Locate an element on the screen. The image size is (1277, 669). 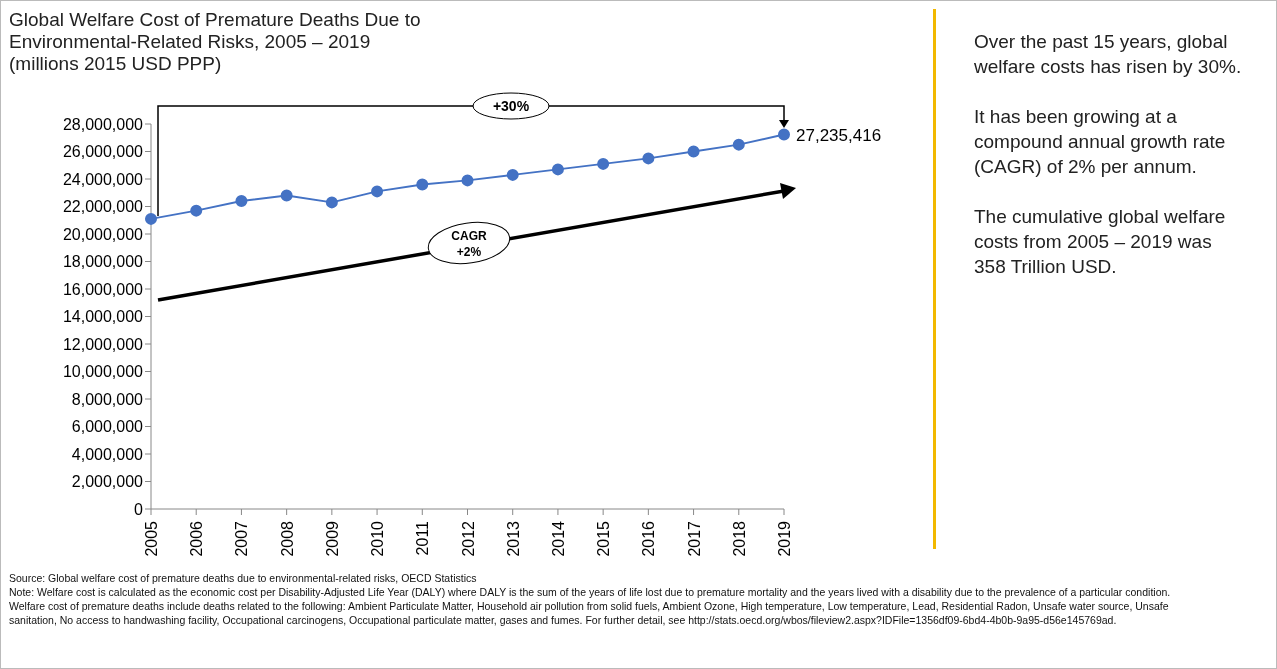
y-tick-label: 28,000,000 is located at coordinates (103, 124).